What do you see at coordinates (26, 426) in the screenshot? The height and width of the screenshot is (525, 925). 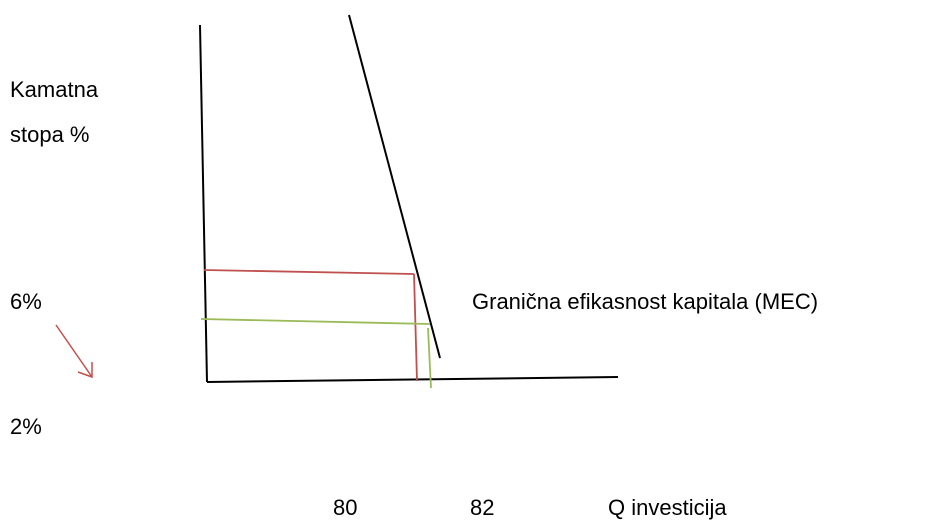 I see `rate-label: 2%` at bounding box center [26, 426].